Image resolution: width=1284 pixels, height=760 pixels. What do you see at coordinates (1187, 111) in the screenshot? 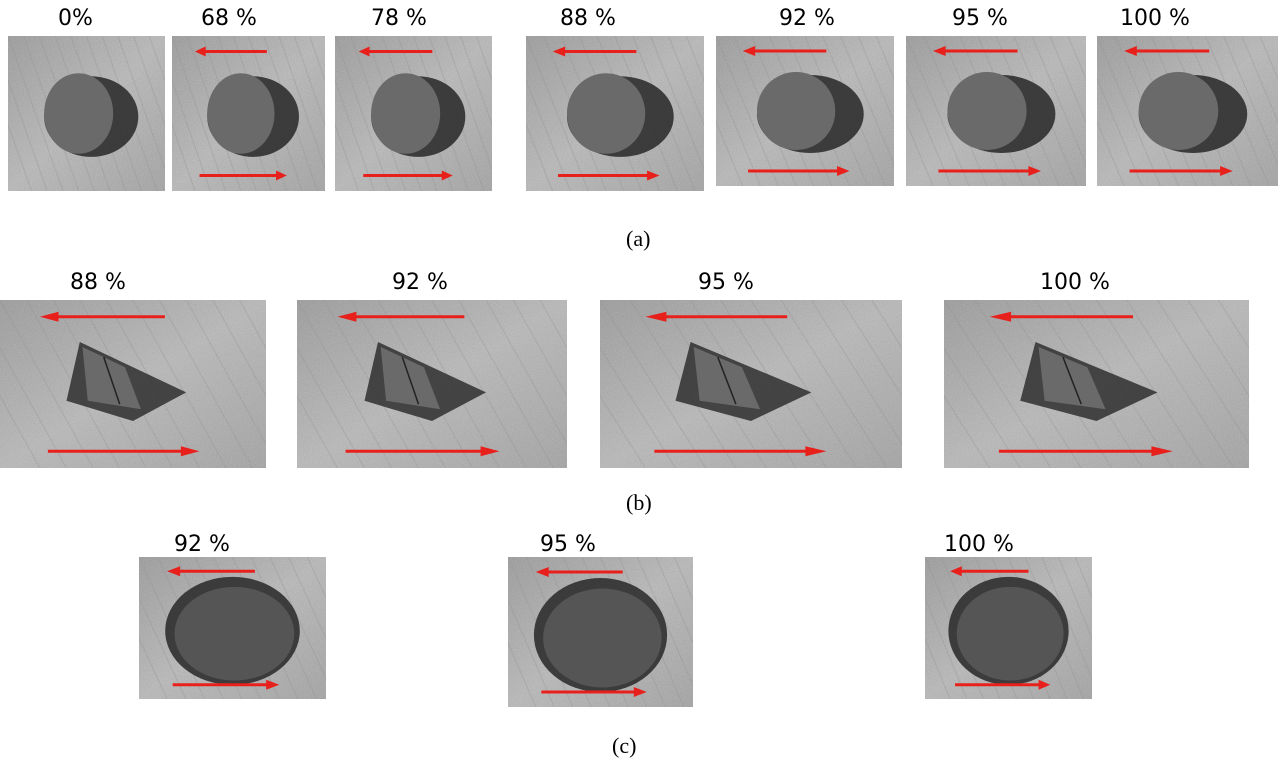
I see `sem-image-a7` at bounding box center [1187, 111].